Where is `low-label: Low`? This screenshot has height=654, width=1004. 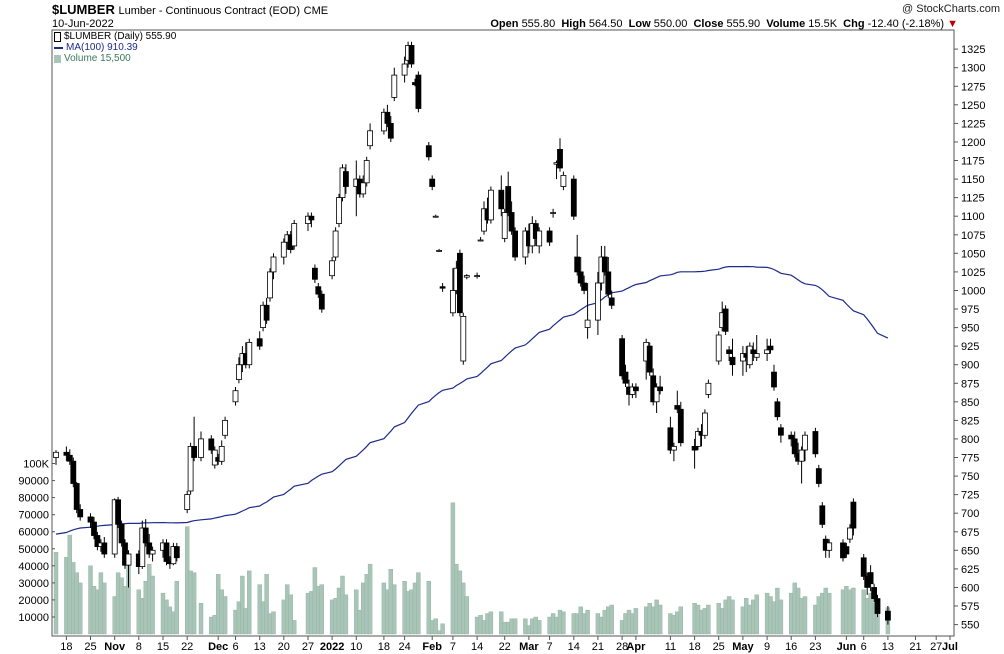
low-label: Low is located at coordinates (639, 24).